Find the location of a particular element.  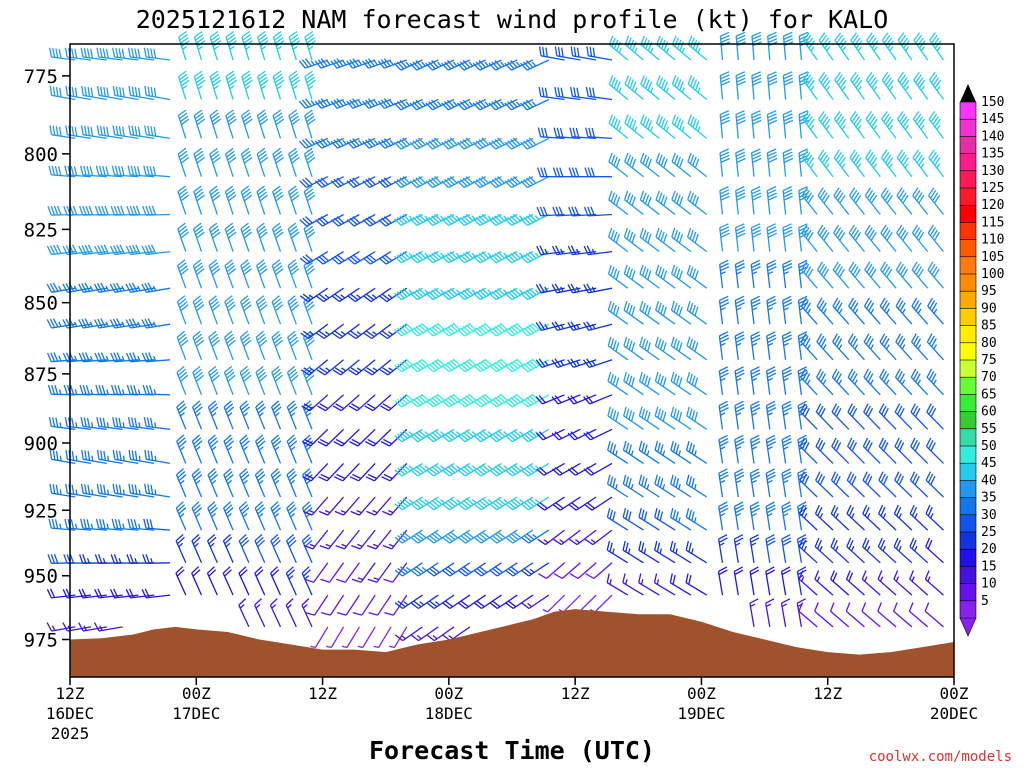

colorbar-label: 145 is located at coordinates (992, 119).